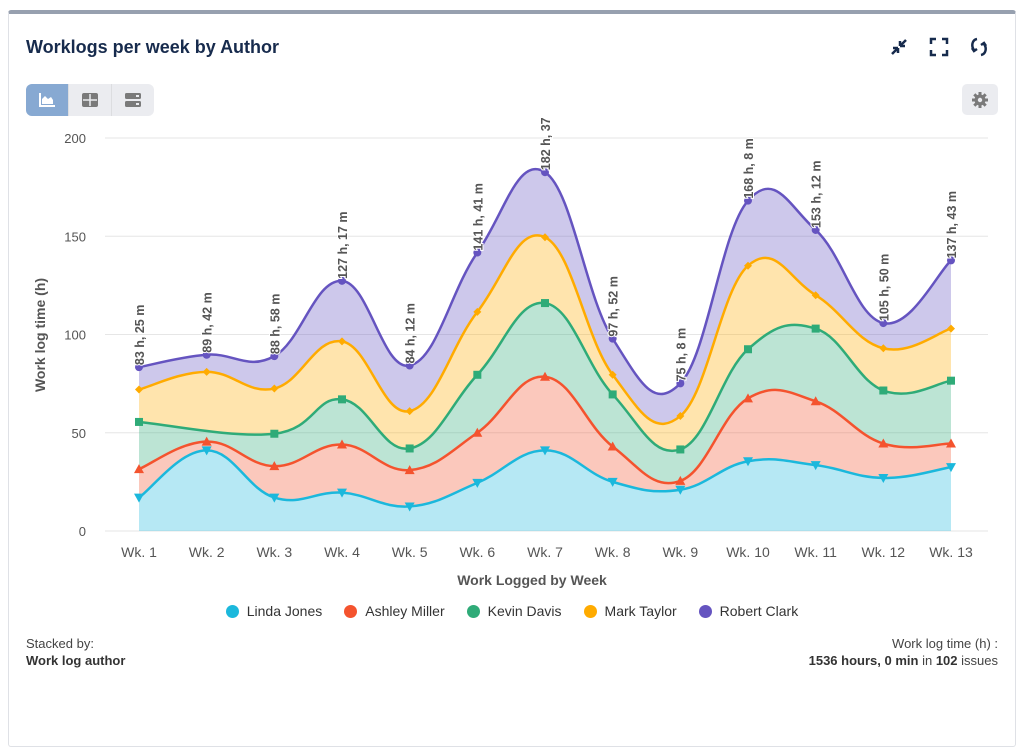  What do you see at coordinates (79, 433) in the screenshot?
I see `y-tick-label: 50` at bounding box center [79, 433].